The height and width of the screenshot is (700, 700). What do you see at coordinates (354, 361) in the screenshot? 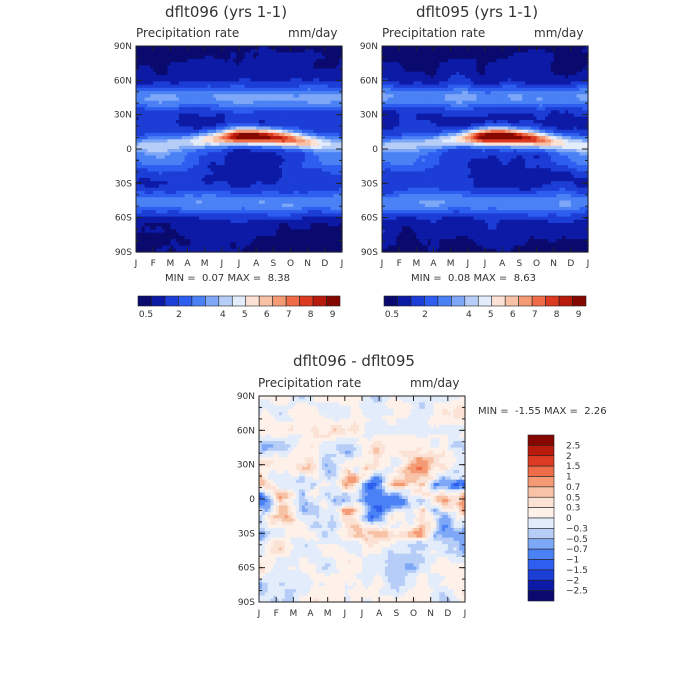
I see `panel3-title: dflt096 - dflt095` at bounding box center [354, 361].